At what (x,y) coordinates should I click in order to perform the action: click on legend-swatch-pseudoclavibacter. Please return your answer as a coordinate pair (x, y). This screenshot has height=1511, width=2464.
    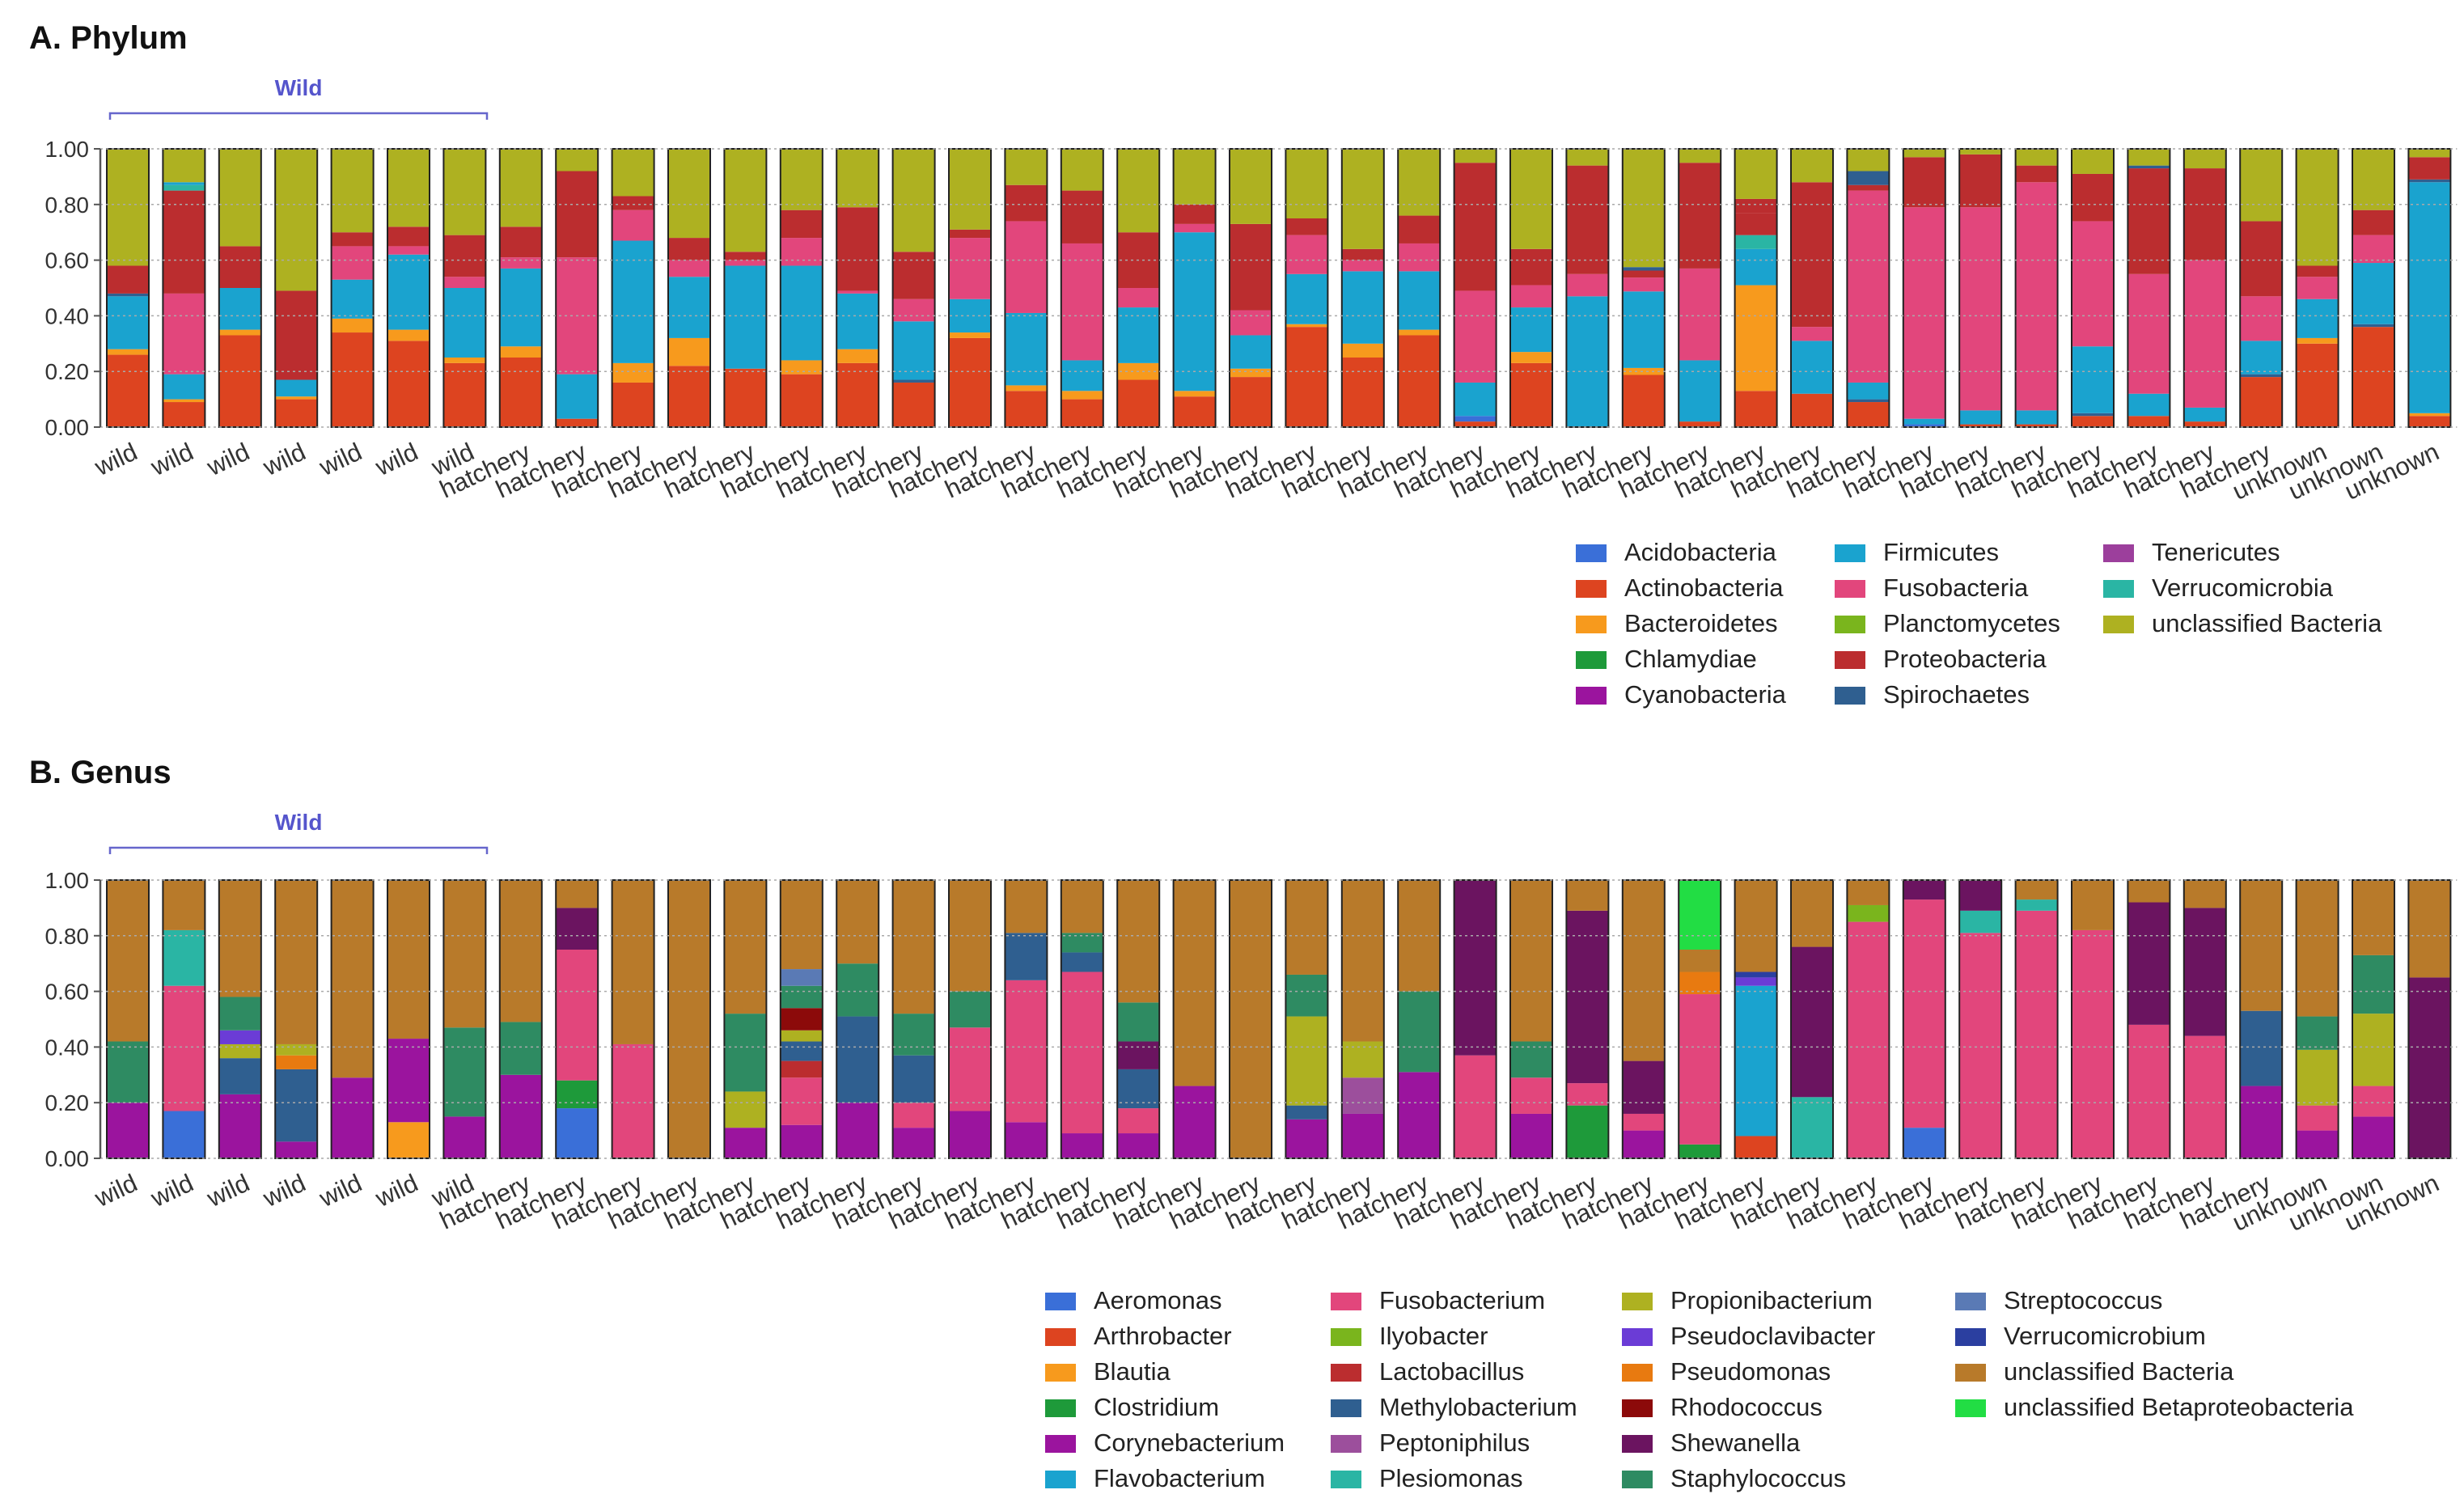
    Looking at the image, I should click on (1637, 1337).